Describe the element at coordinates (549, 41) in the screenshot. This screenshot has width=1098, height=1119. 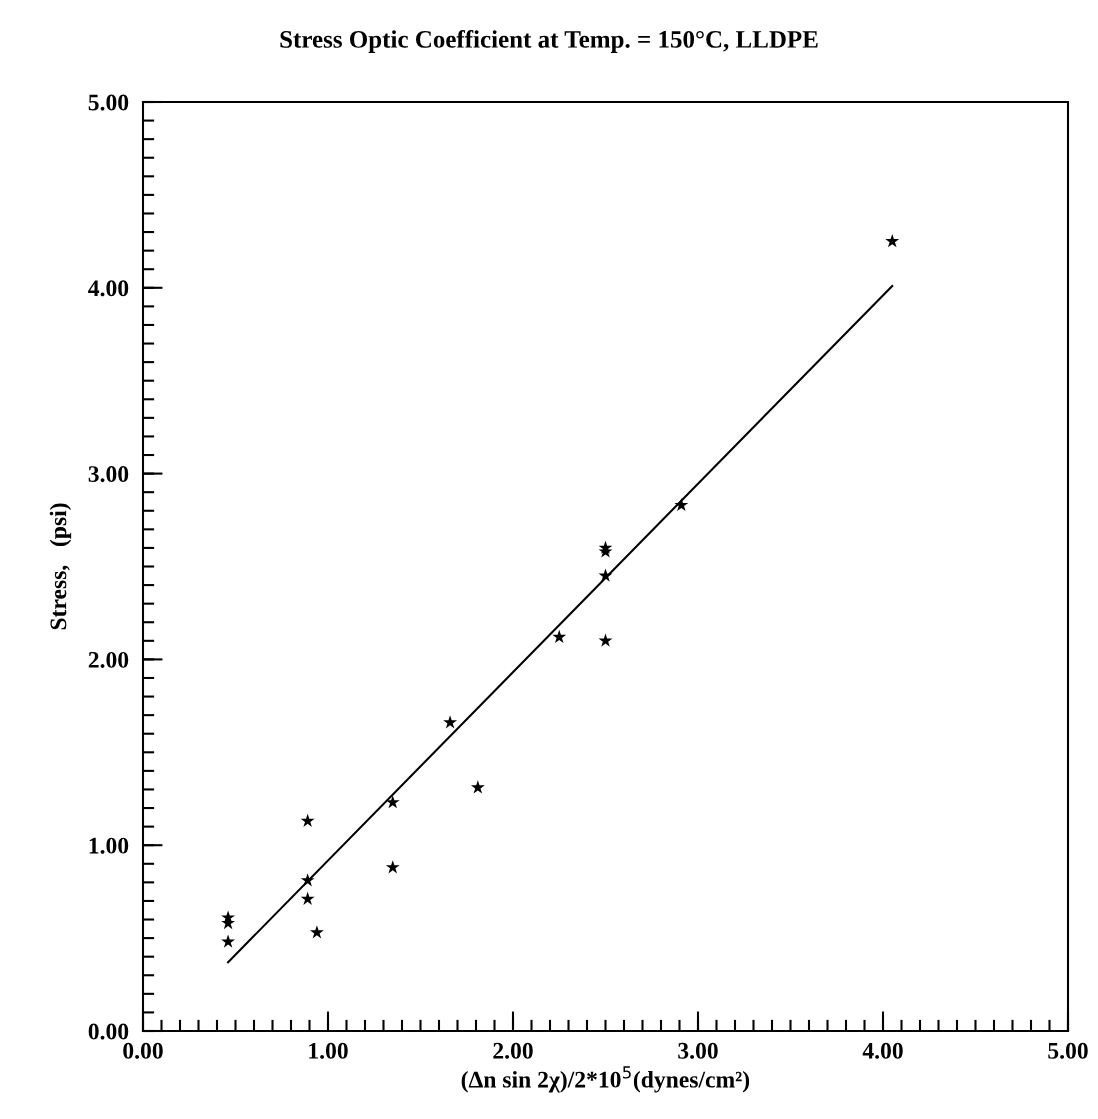
I see `chart-title: Stress Optic Coefficient at Temp. = 150°C, LLDPE` at that location.